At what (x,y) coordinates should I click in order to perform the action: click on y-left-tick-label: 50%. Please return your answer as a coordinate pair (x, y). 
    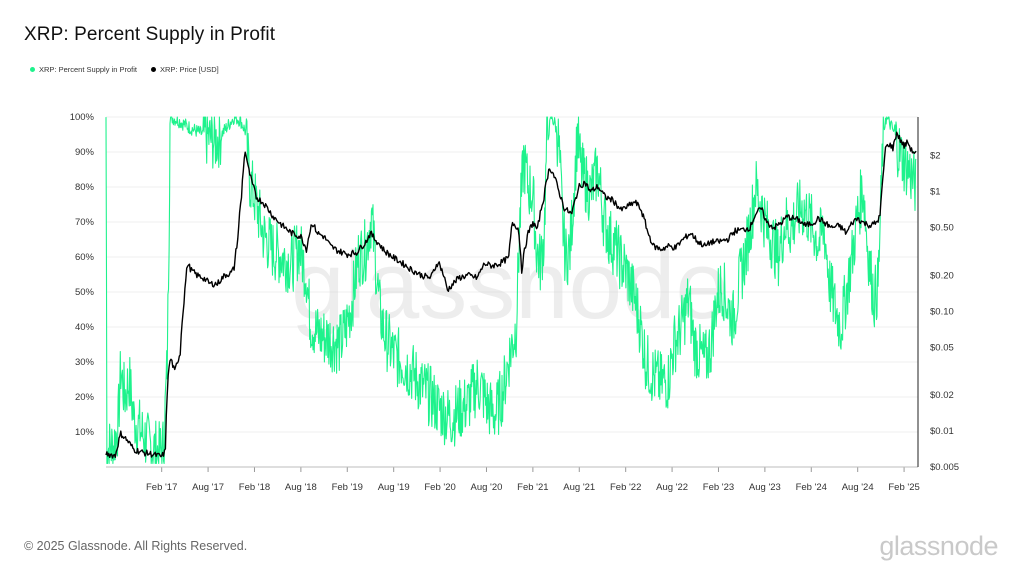
    Looking at the image, I should click on (85, 292).